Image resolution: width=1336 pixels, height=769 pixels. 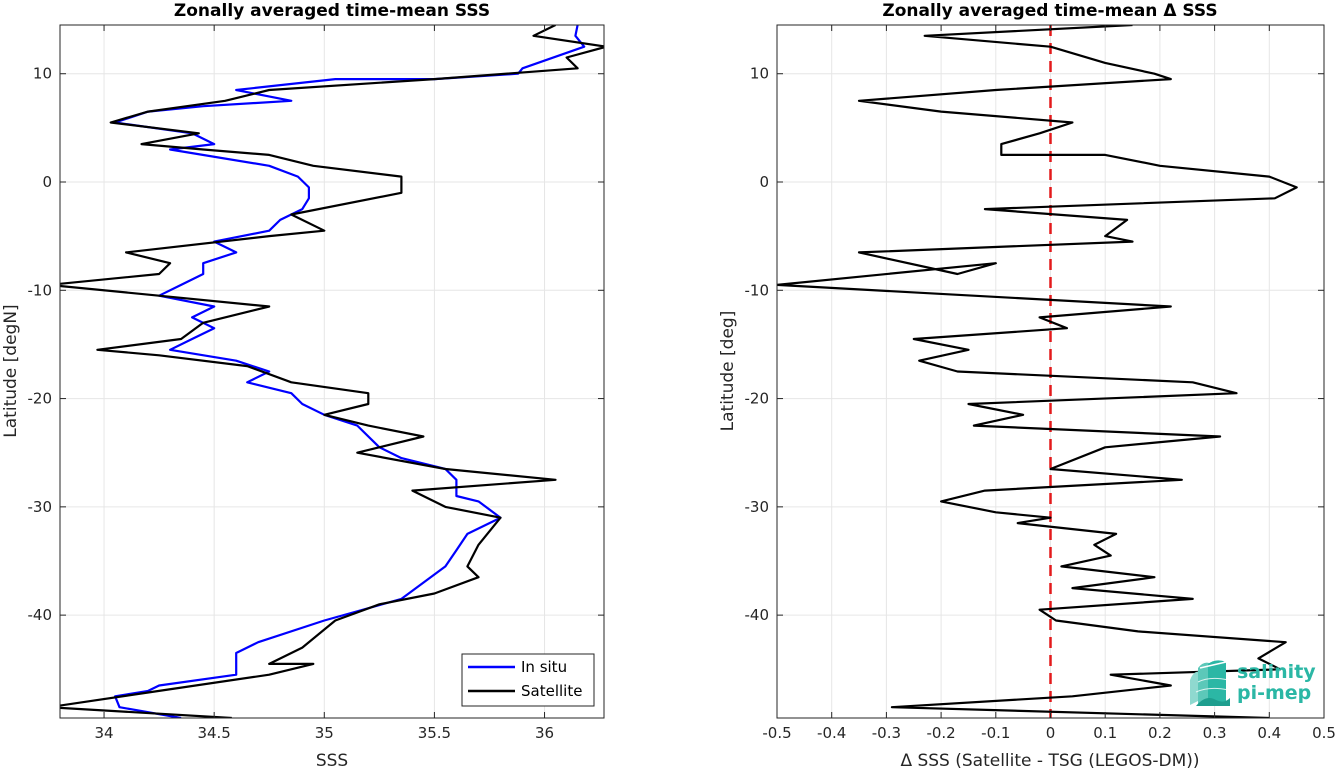 What do you see at coordinates (104, 733) in the screenshot?
I see `left-x-tick-label: 34` at bounding box center [104, 733].